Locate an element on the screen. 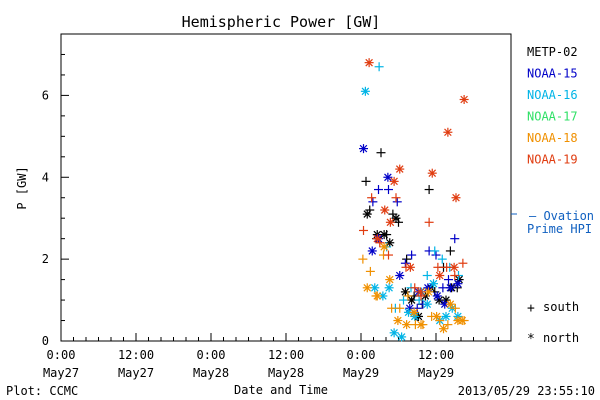 The width and height of the screenshot is (600, 400). legend-entry: NOAA-18 is located at coordinates (552, 138).